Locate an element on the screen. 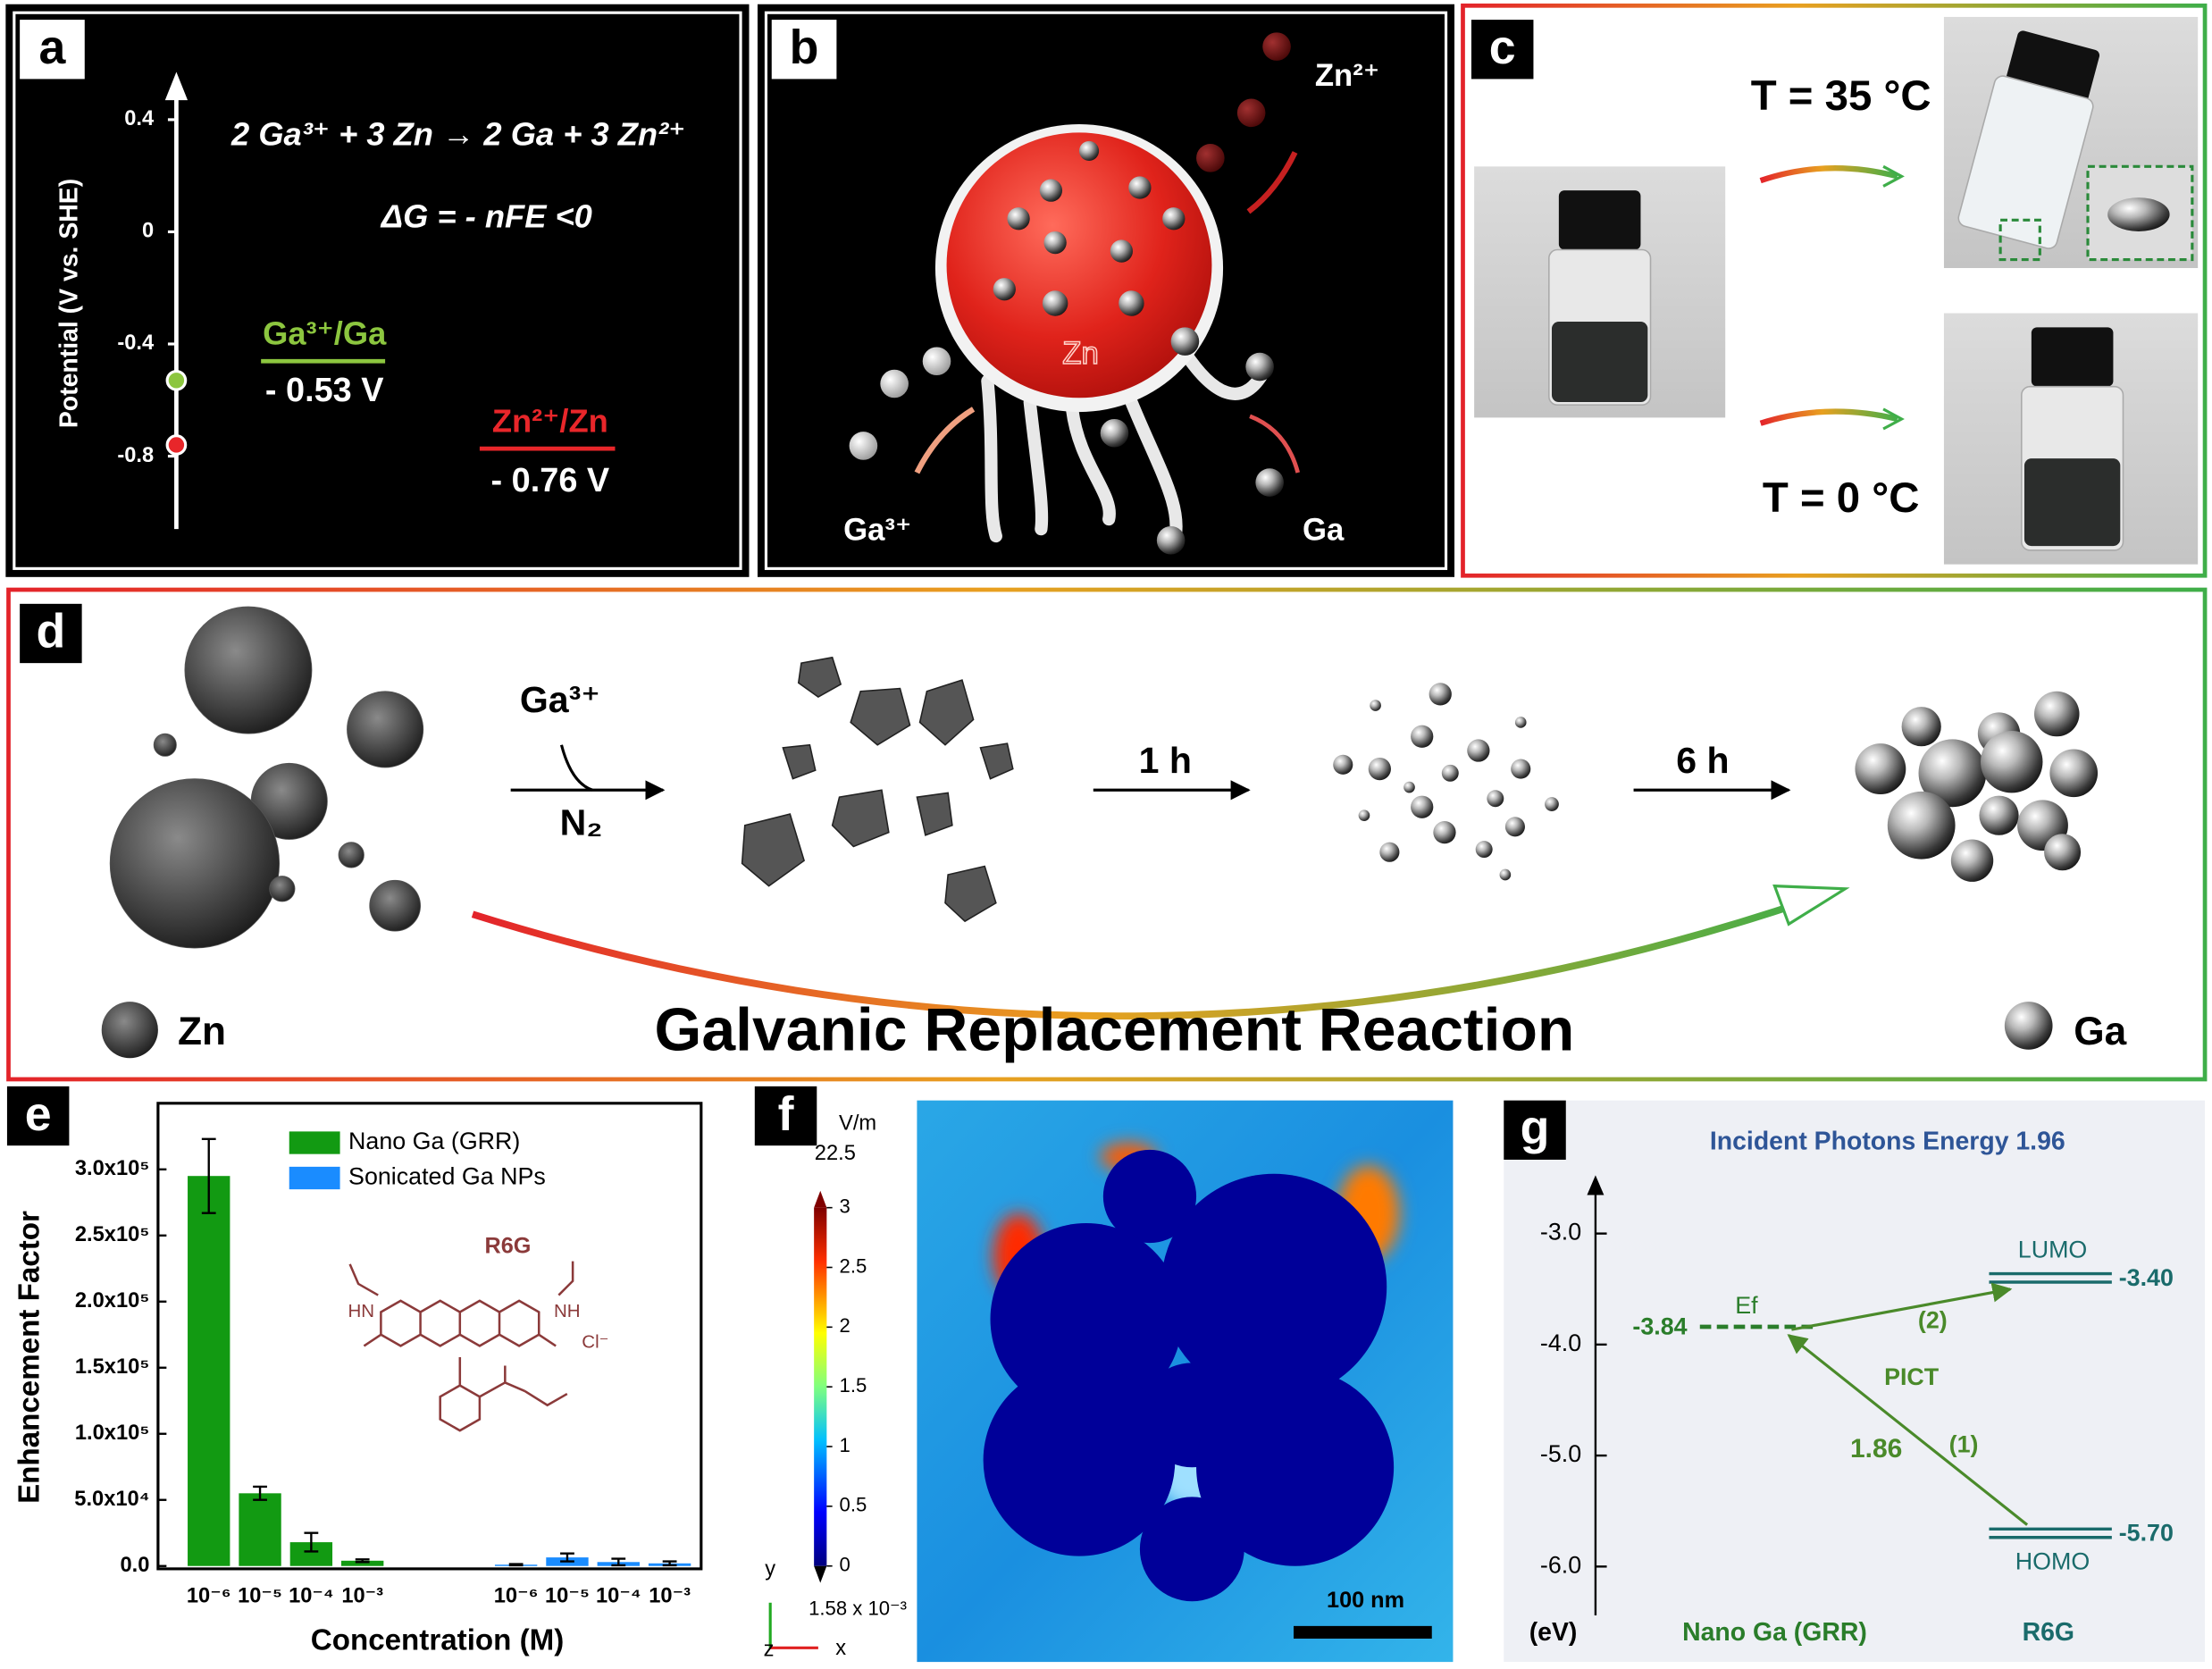 Image resolution: width=2212 pixels, height=1669 pixels. colorbar-max: 22.5 is located at coordinates (836, 1153).